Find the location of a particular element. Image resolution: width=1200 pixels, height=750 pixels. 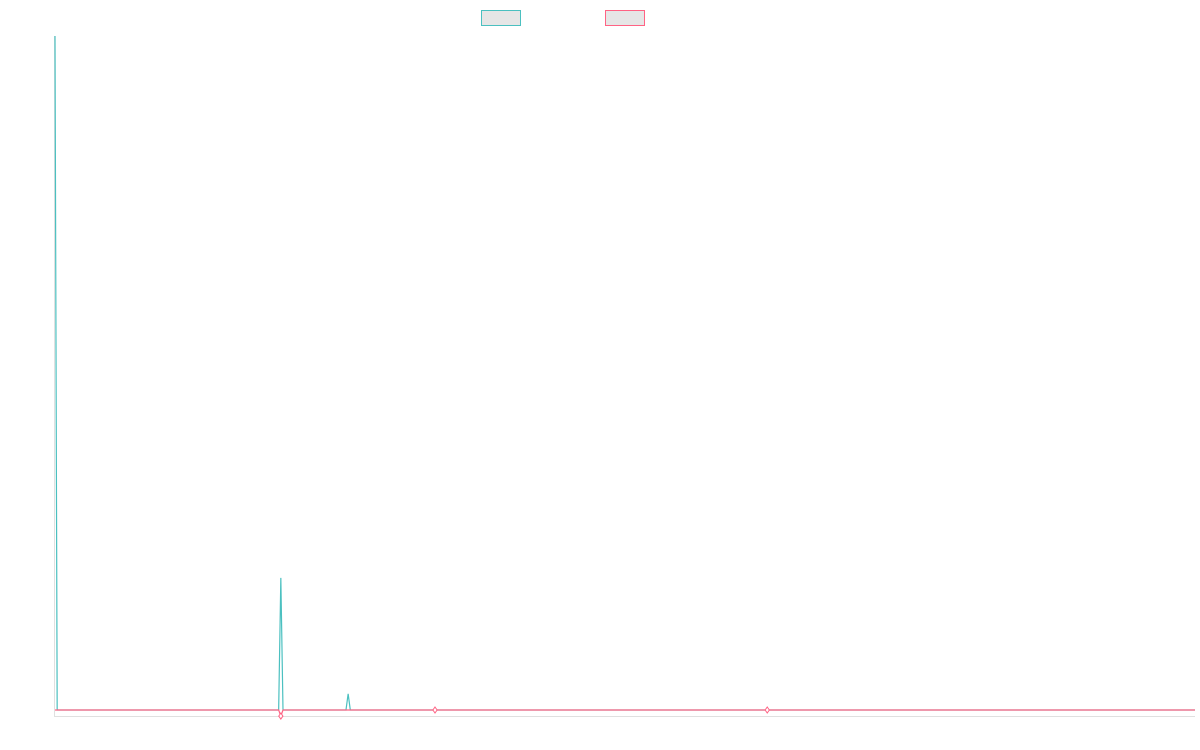

legend is located at coordinates (563, 18).